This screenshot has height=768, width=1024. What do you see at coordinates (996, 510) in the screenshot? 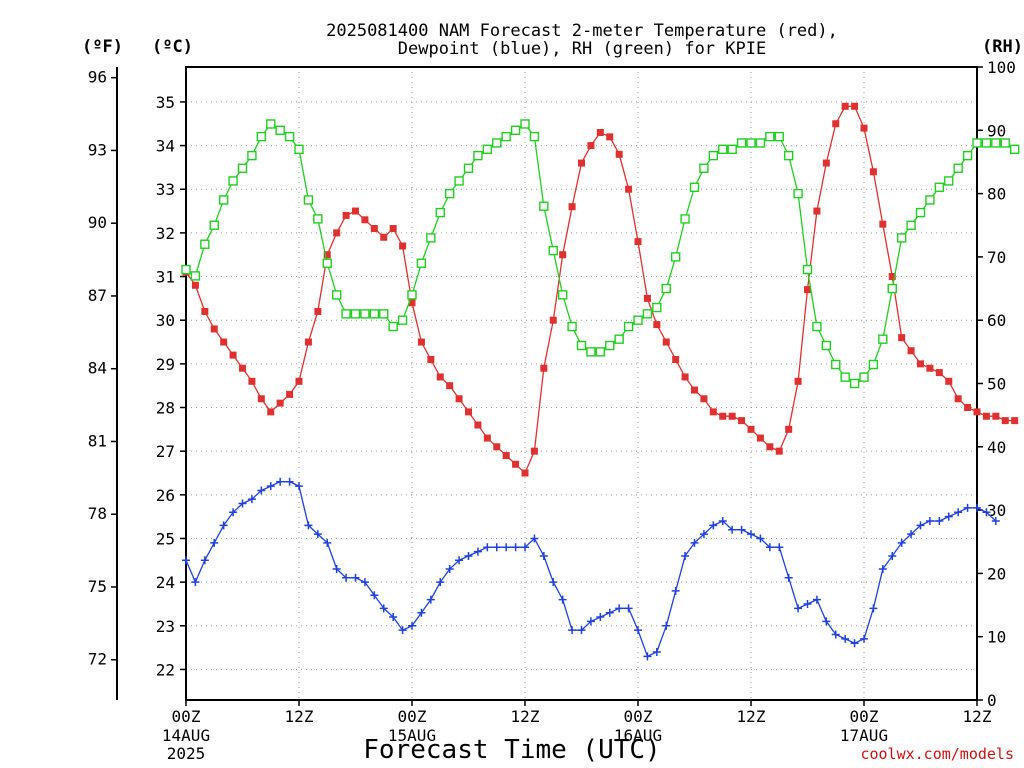
I see `rh-tick-label: 30` at bounding box center [996, 510].